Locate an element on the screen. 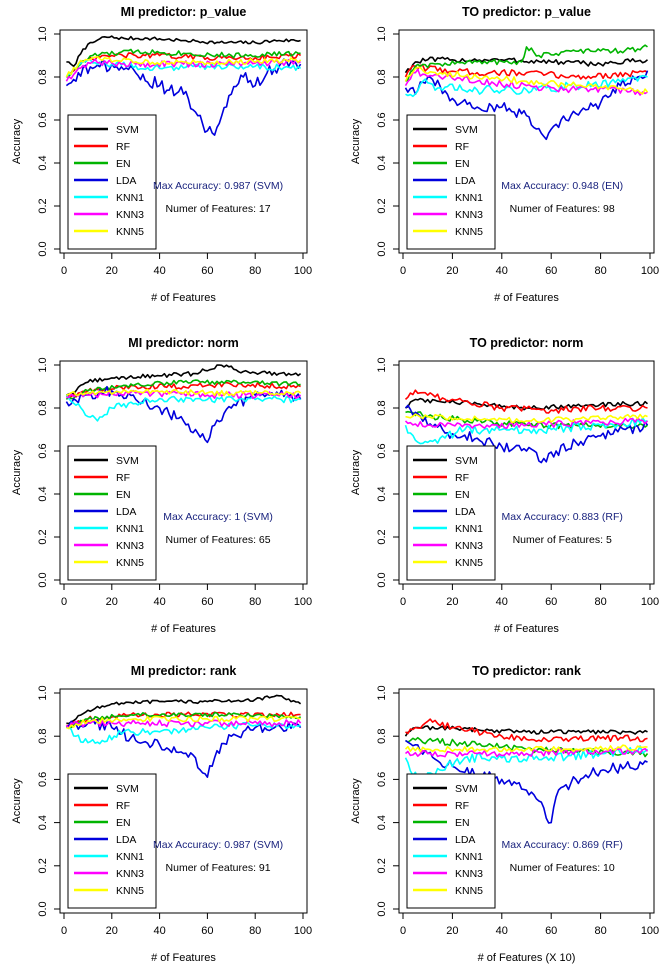 This screenshot has width=661, height=968. annotation-max-accuracy: Max Accuracy: 0.948 (EN) is located at coordinates (562, 186).